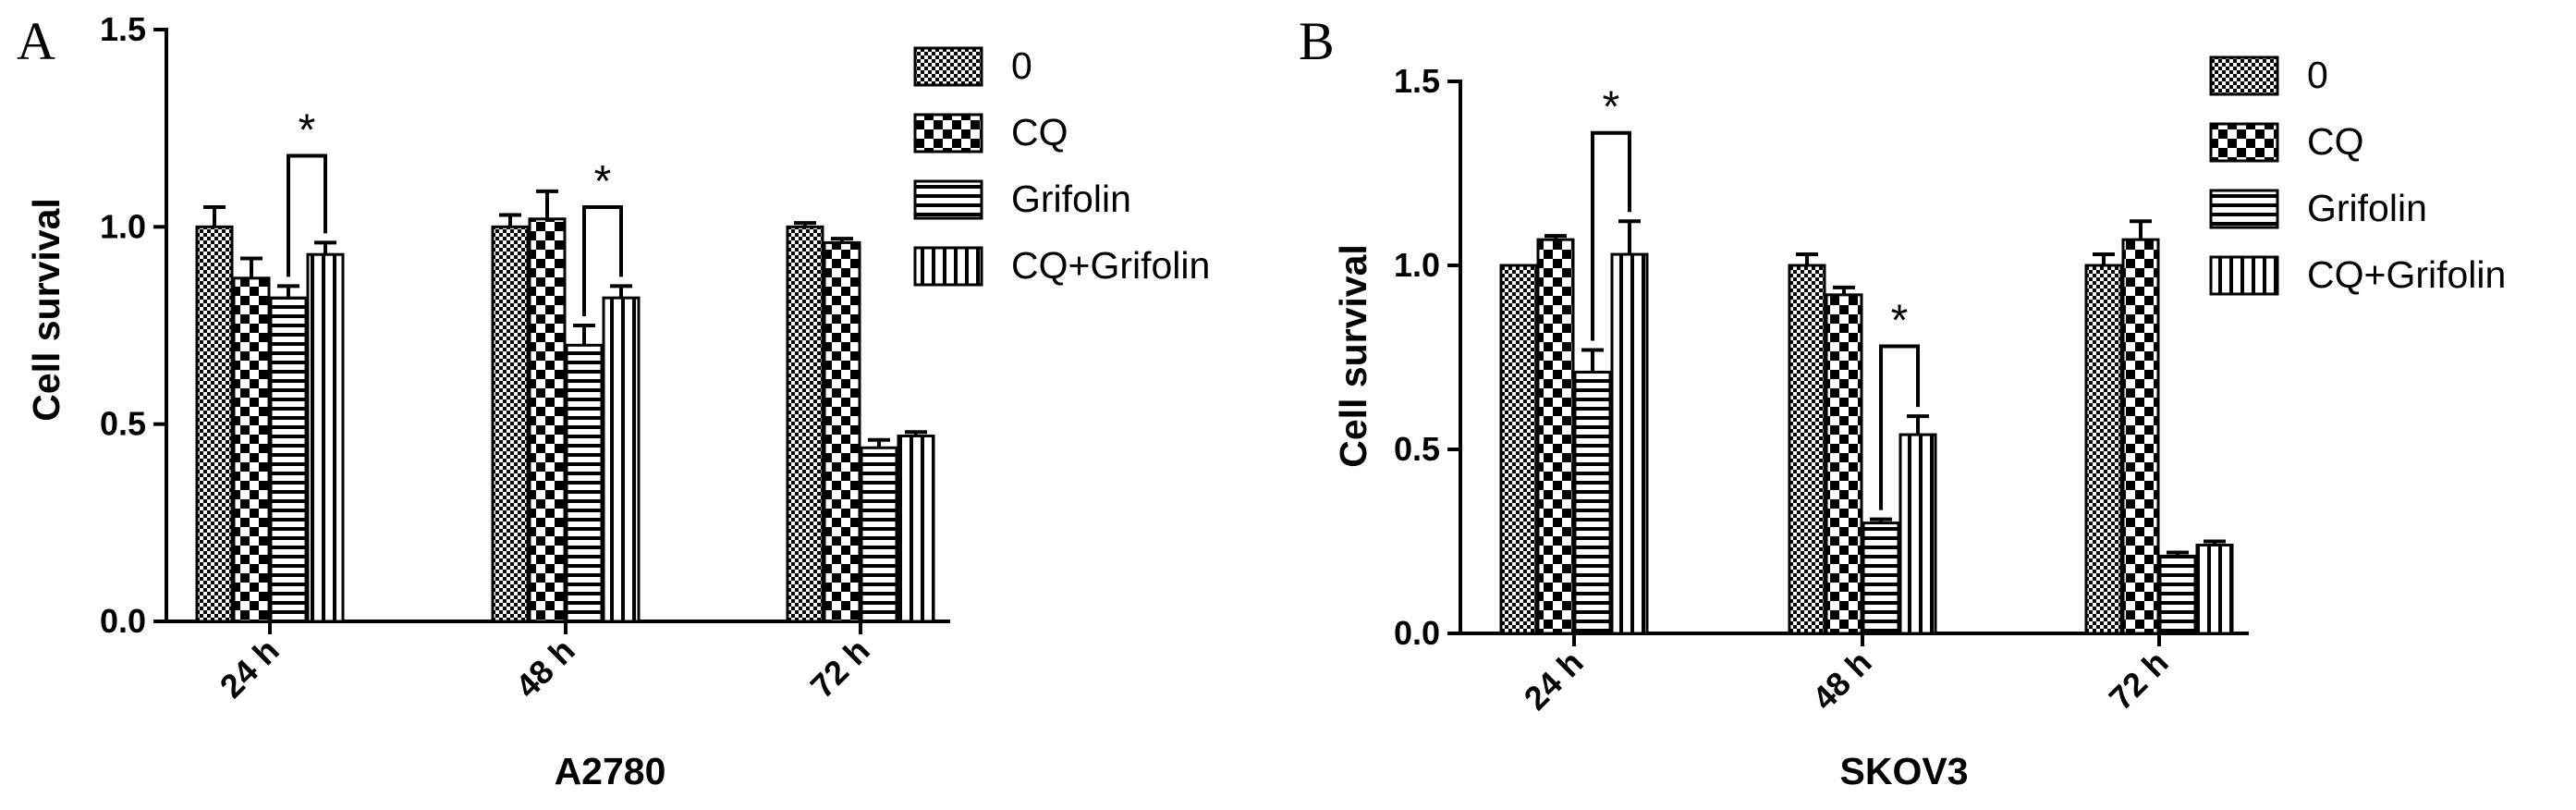  Describe the element at coordinates (610, 771) in the screenshot. I see `x-axis-label: A2780` at that location.